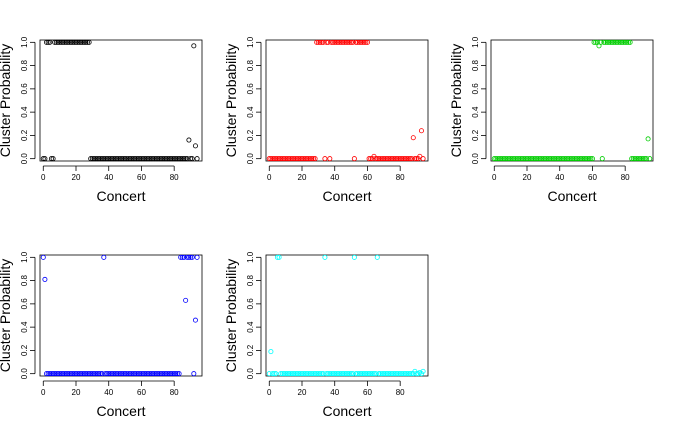 The height and width of the screenshot is (429, 677). Describe the element at coordinates (625, 177) in the screenshot. I see `x-tick-label: 80` at that location.